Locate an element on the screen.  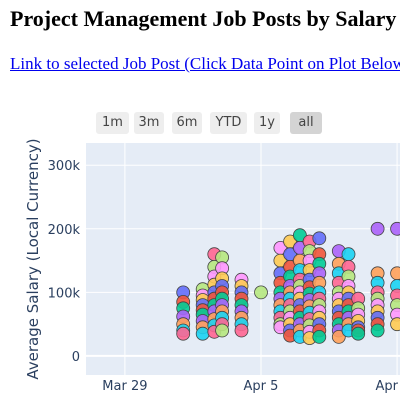
range-button-3m: 3m is located at coordinates (149, 123).